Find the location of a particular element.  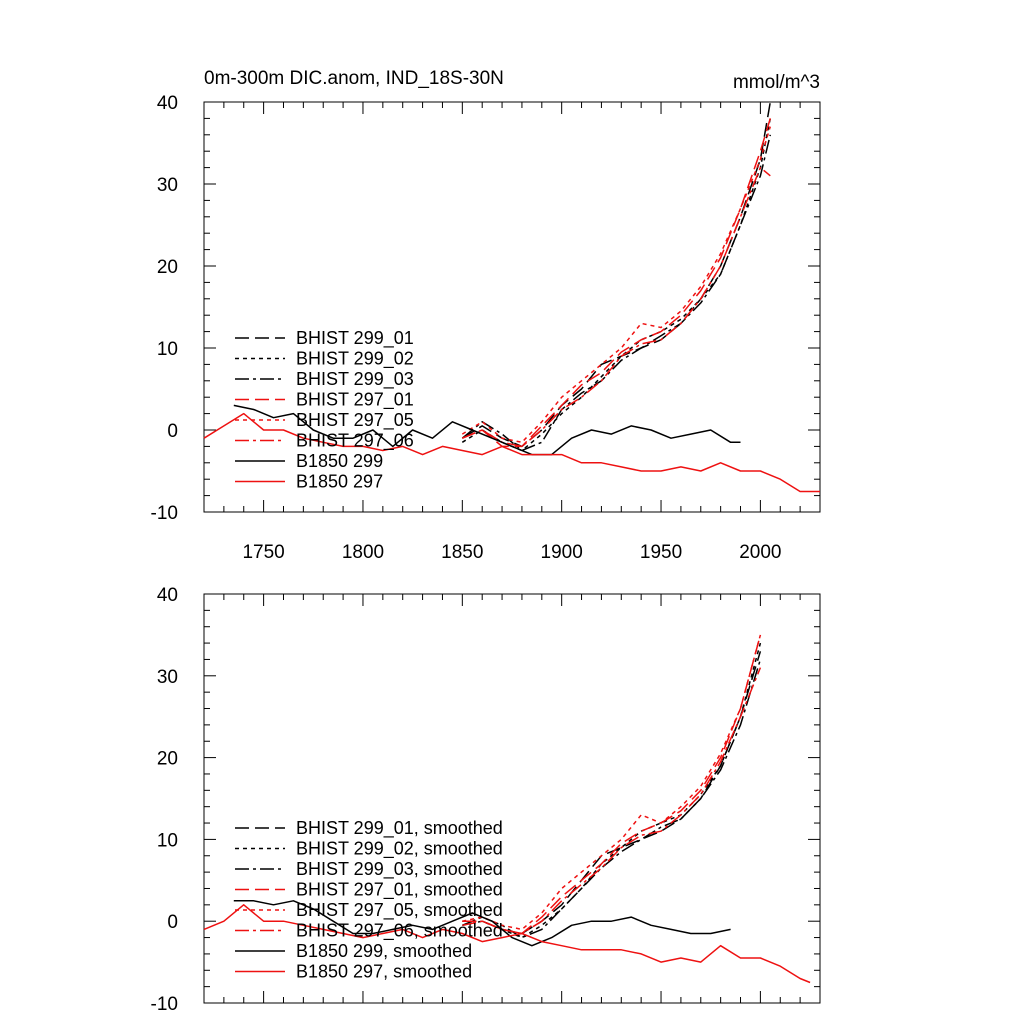

legend-entry: BHIST 299_01, smoothed is located at coordinates (399, 828).